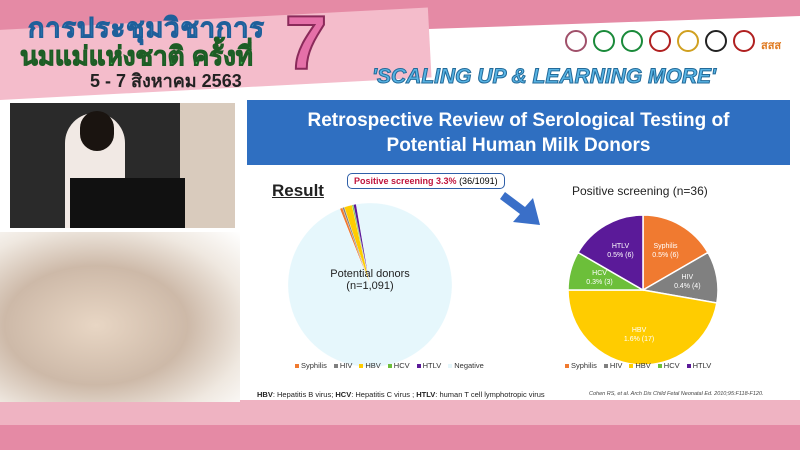  I want to click on arrow-icon, so click(520, 208).